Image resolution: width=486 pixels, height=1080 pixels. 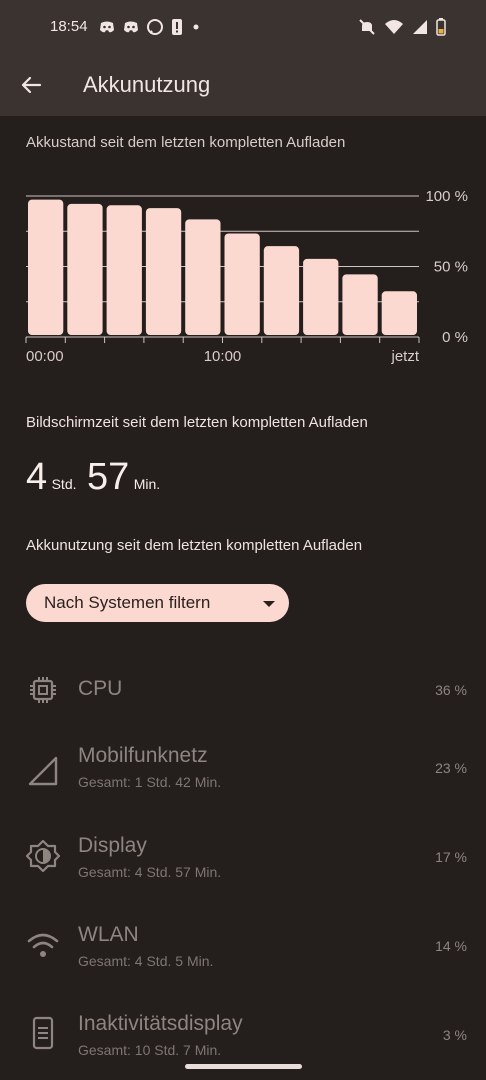 What do you see at coordinates (43, 1033) in the screenshot?
I see `phone-icon` at bounding box center [43, 1033].